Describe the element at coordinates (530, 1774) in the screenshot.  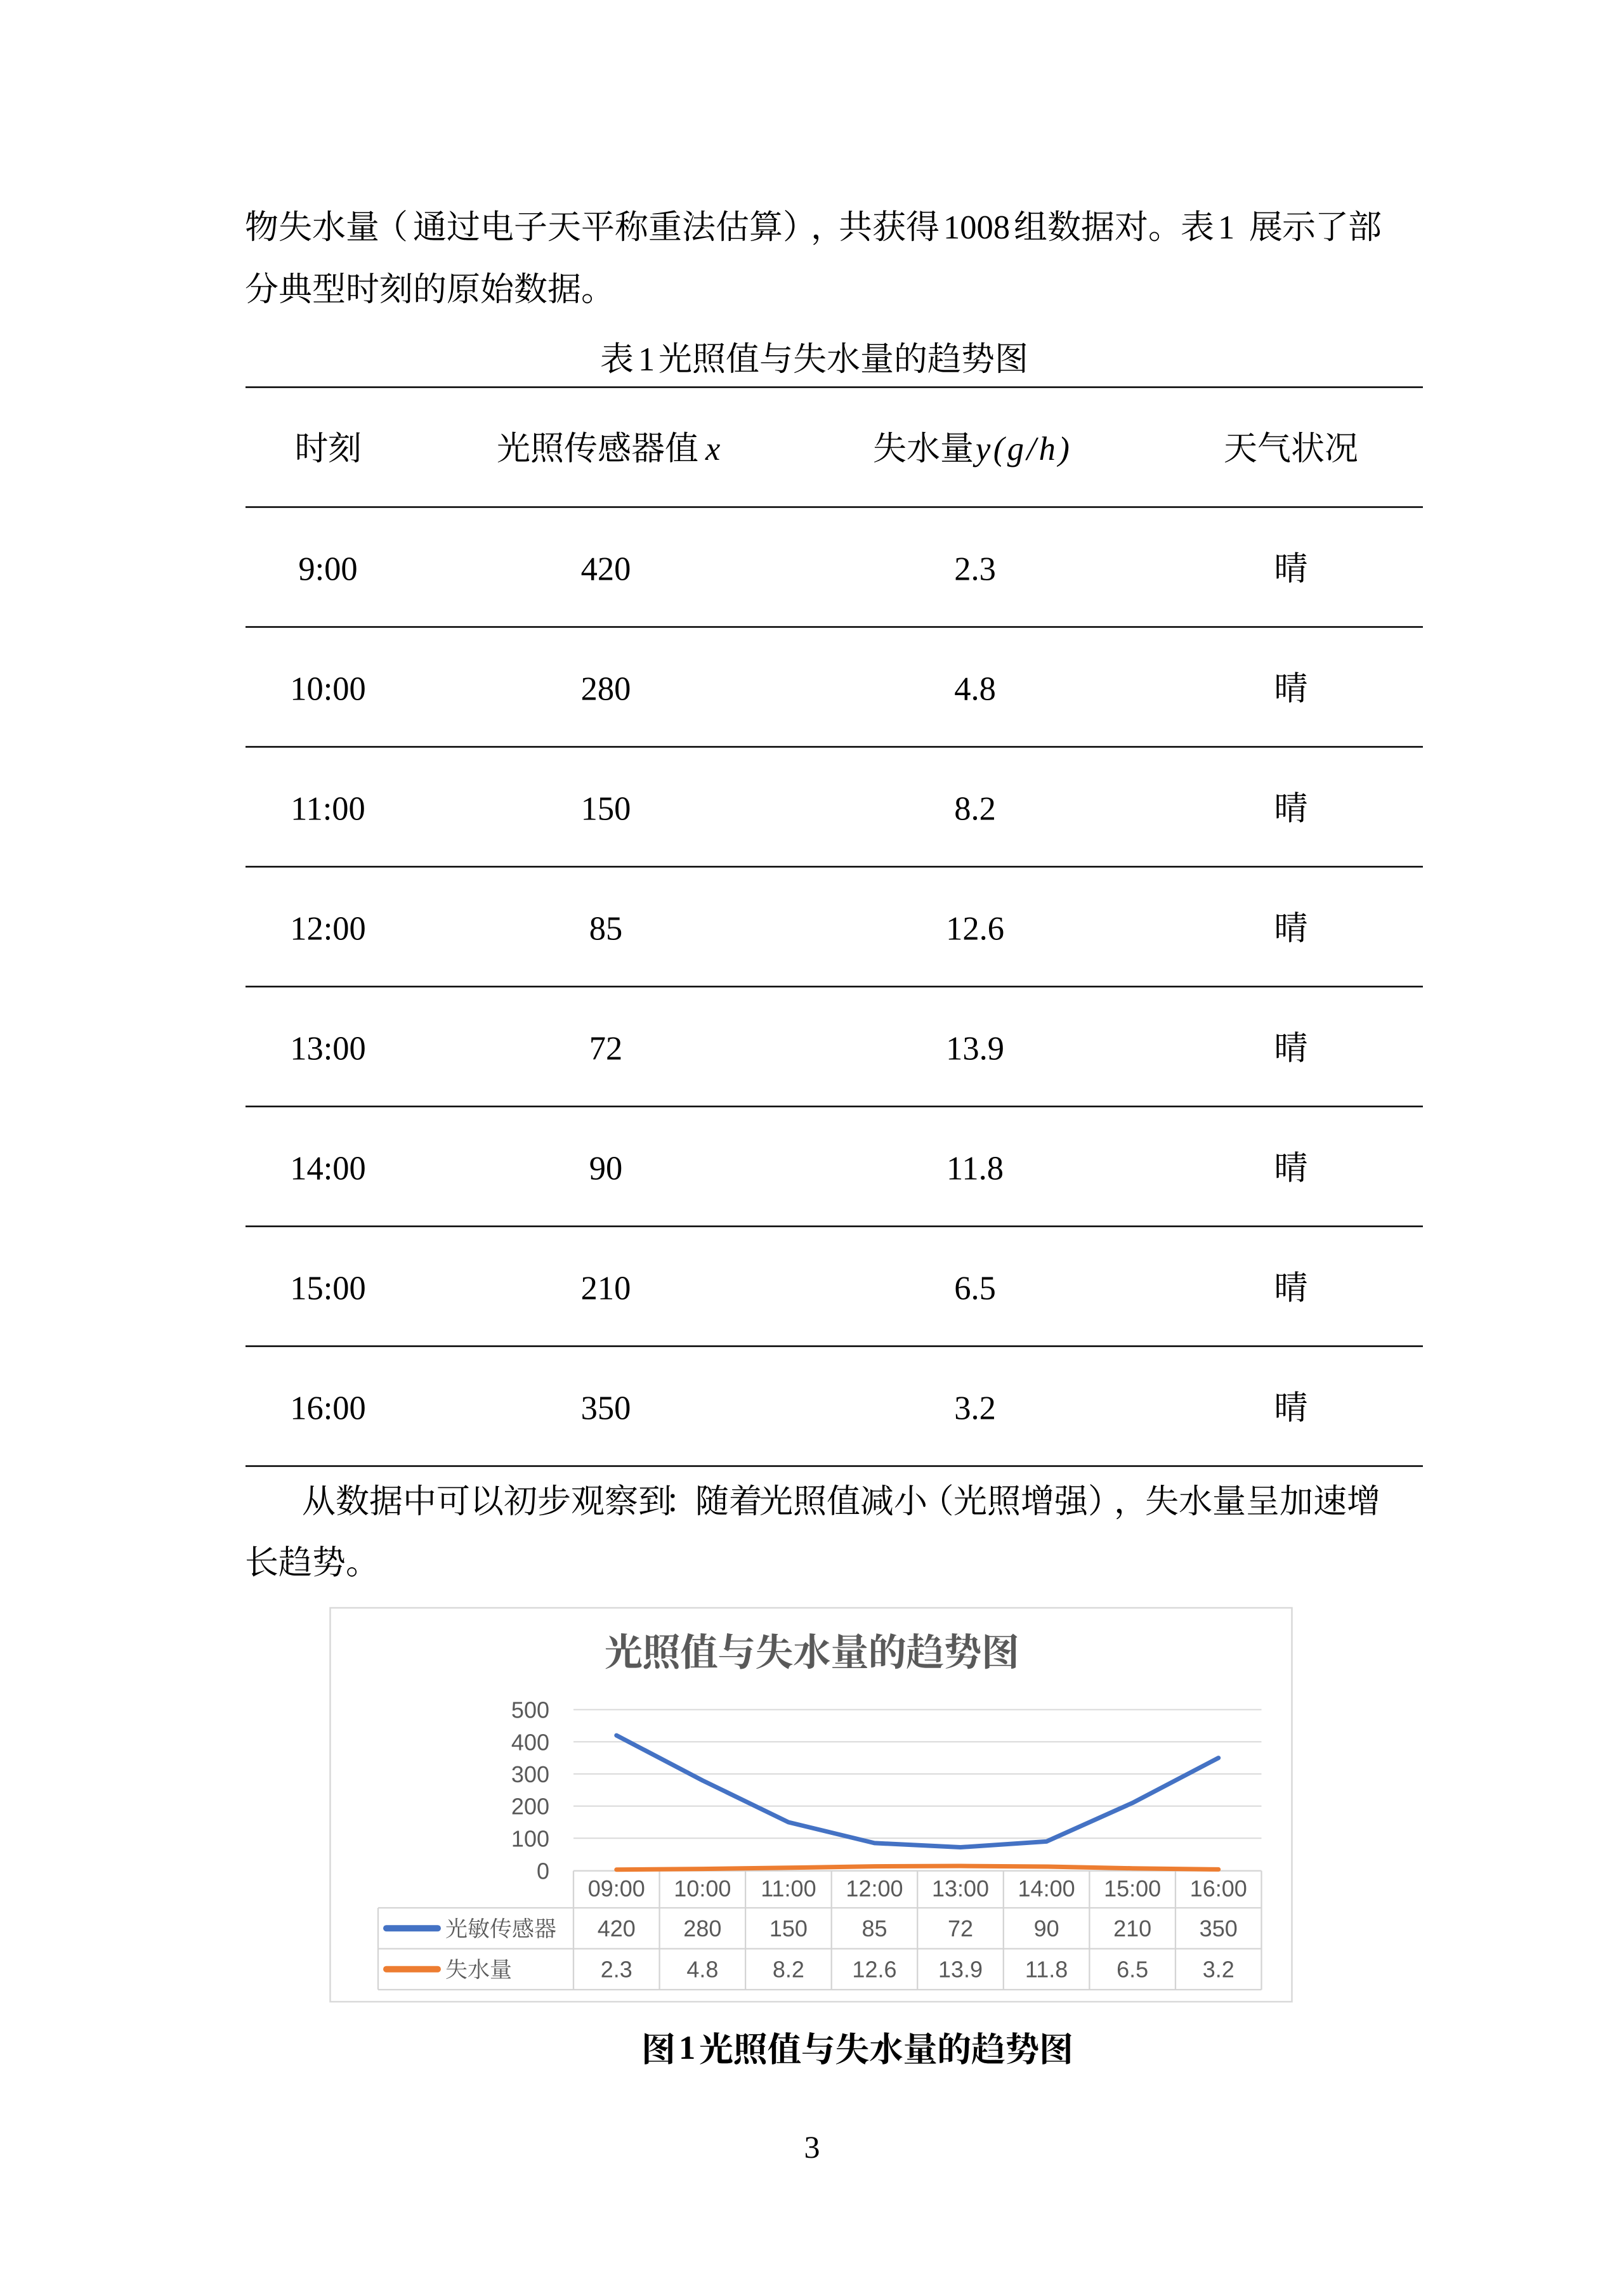
I see `svg-text: 300` at that location.